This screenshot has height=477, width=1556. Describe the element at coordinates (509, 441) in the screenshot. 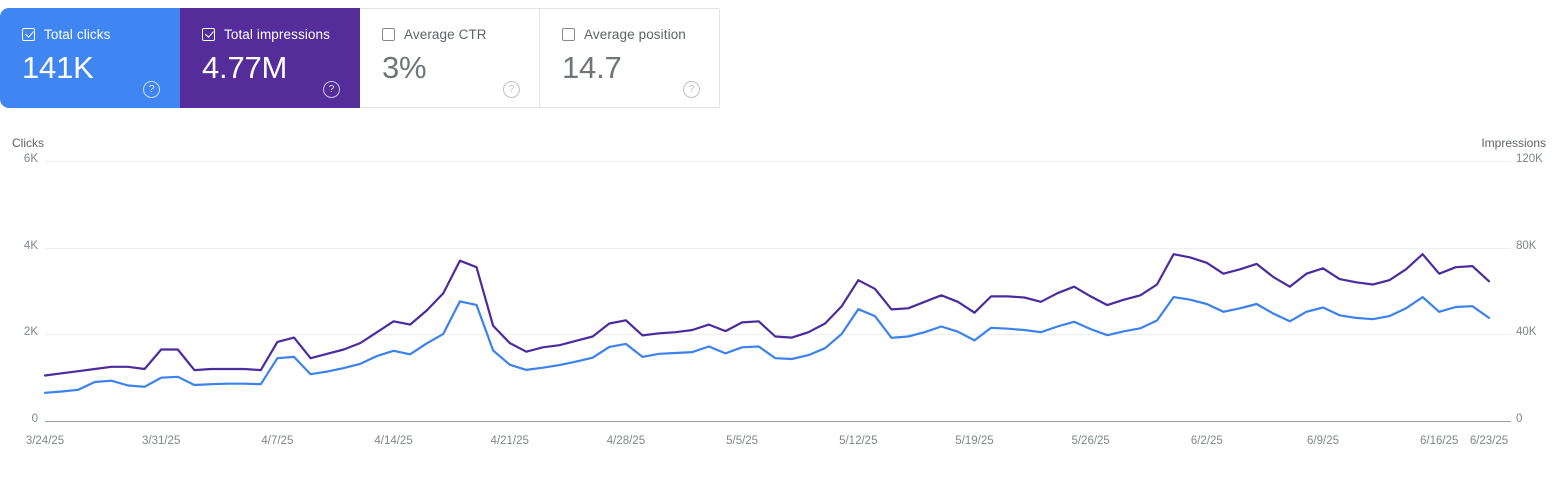

I see `x-tick-label: 4/21/25` at that location.